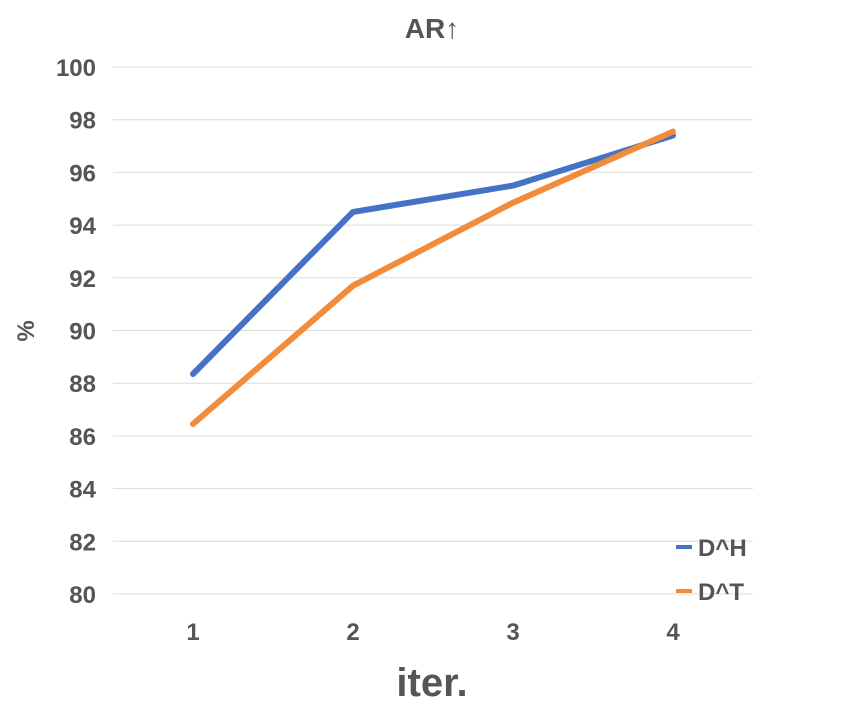  What do you see at coordinates (721, 592) in the screenshot?
I see `legend-label: D^T` at bounding box center [721, 592].